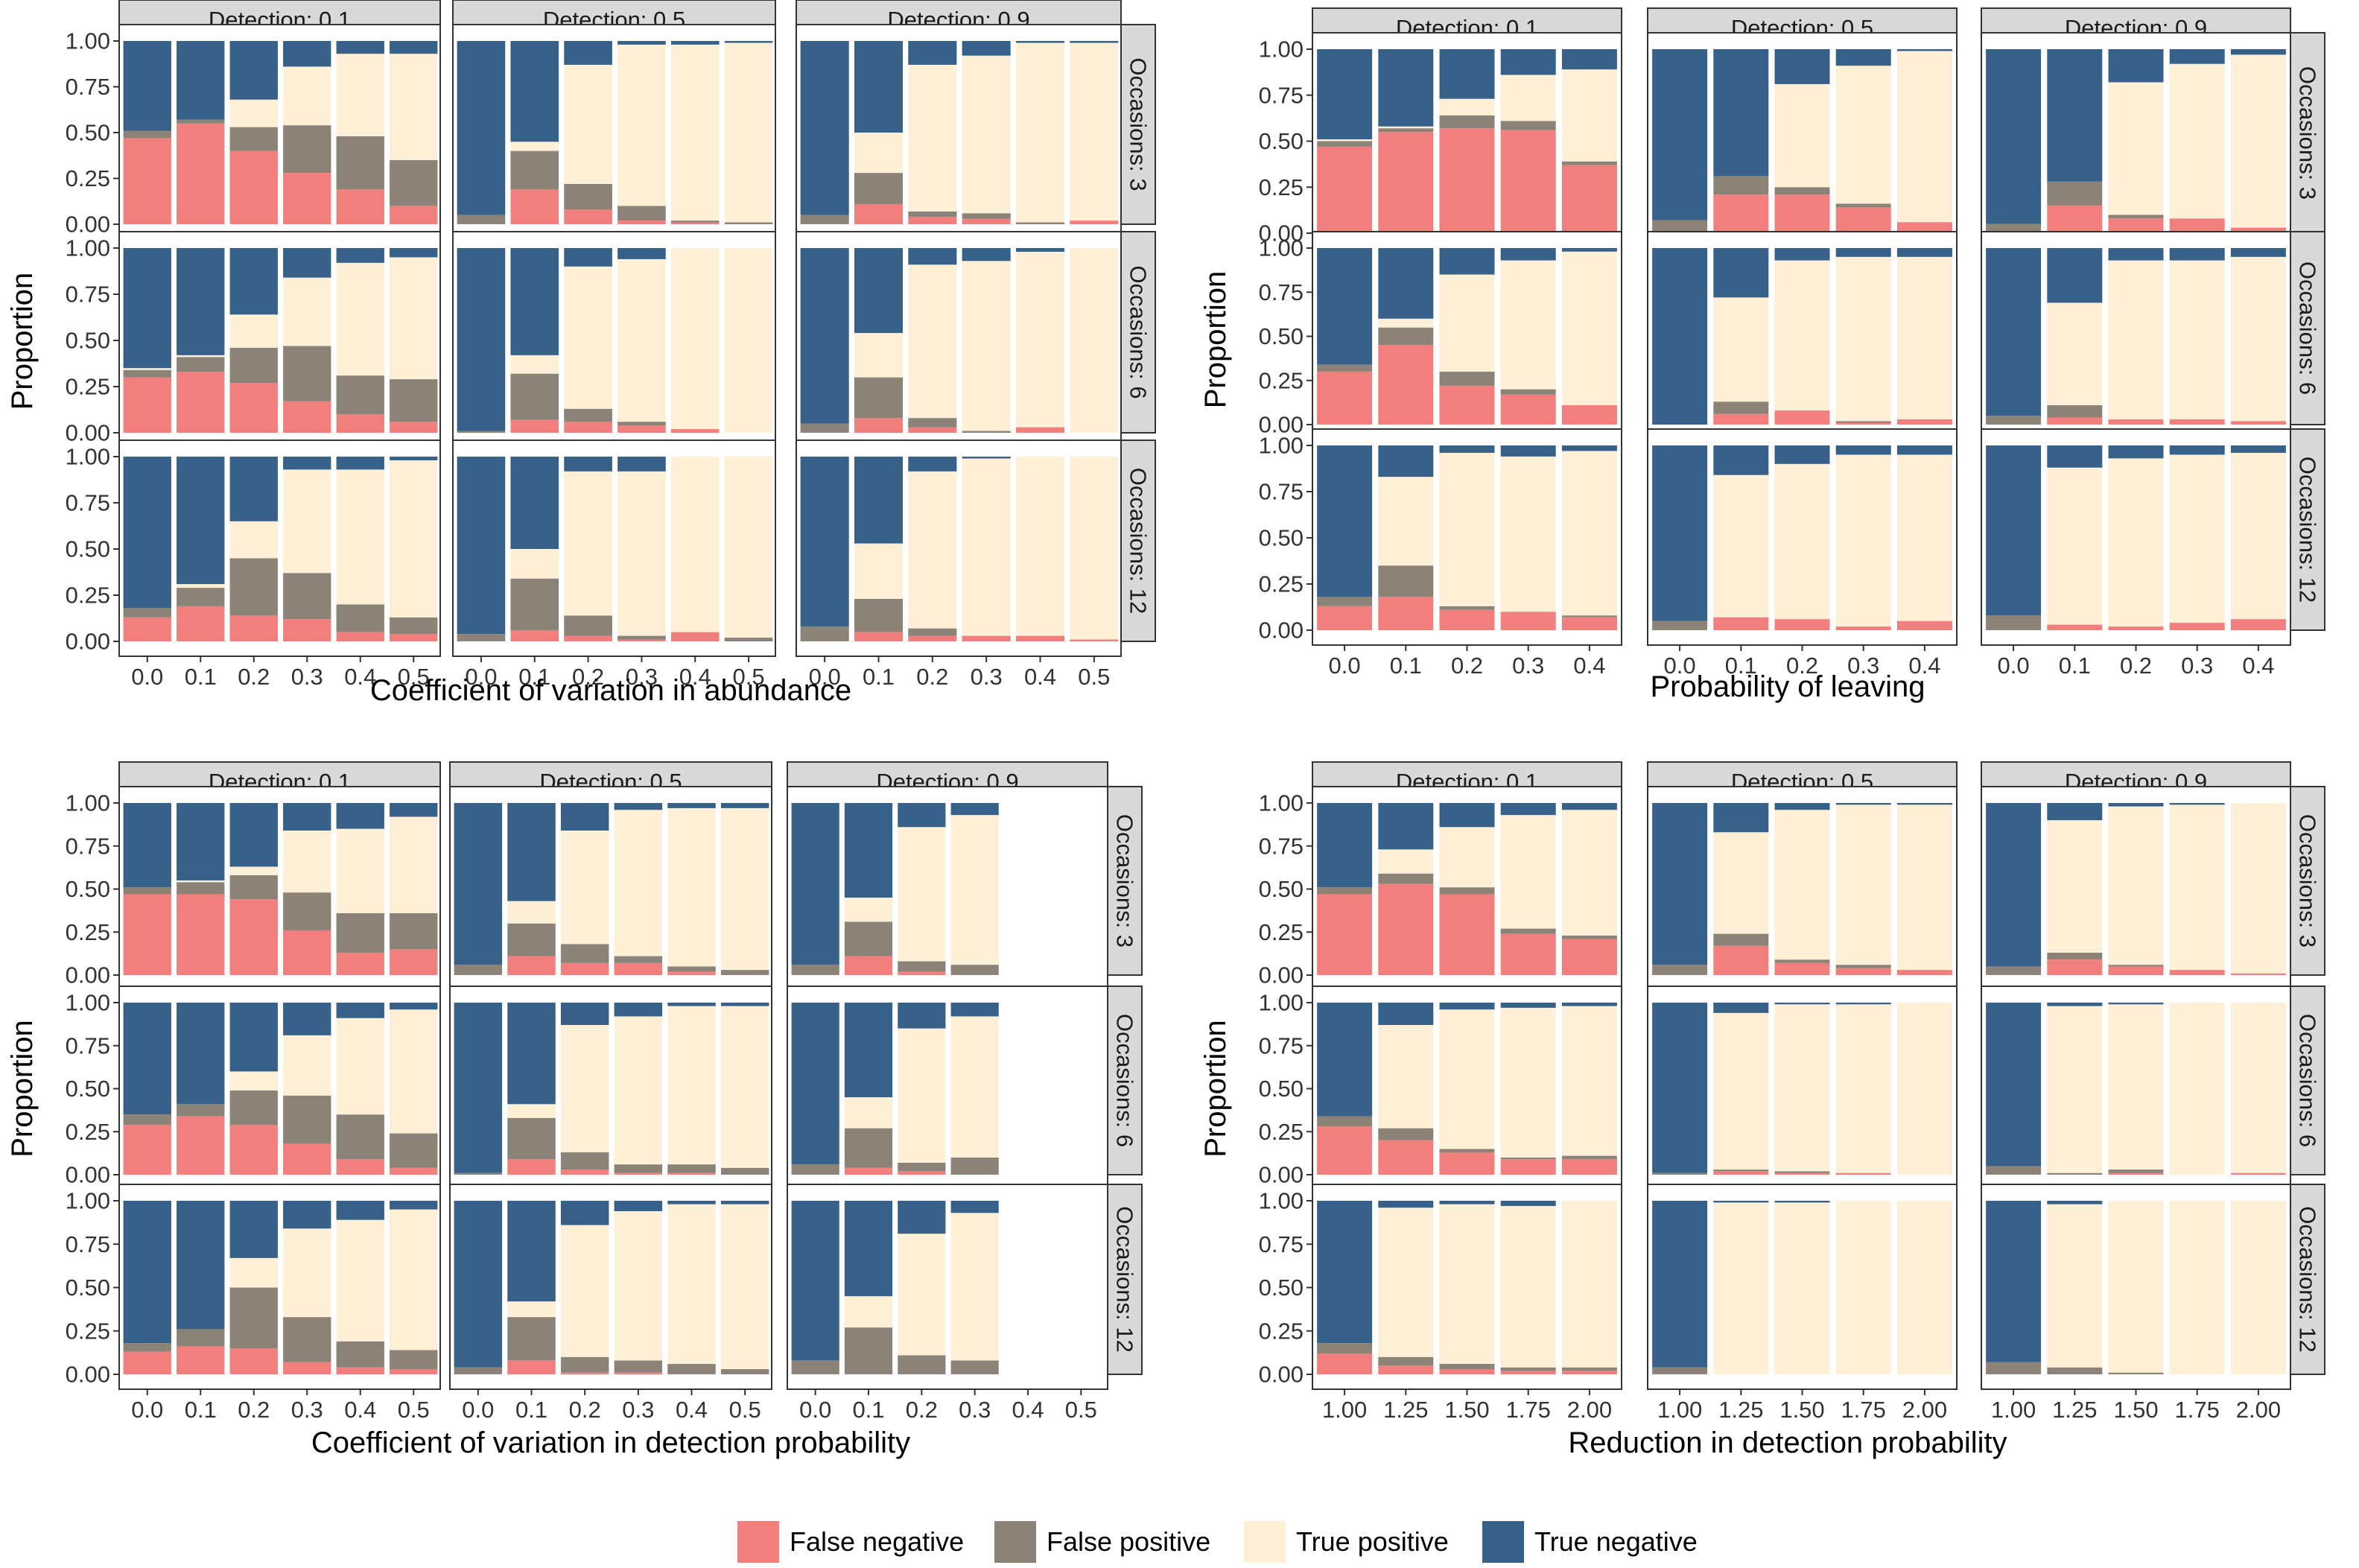 This screenshot has width=2359, height=1568. What do you see at coordinates (1616, 1541) in the screenshot?
I see `legend-label-true-negative: True negative` at bounding box center [1616, 1541].